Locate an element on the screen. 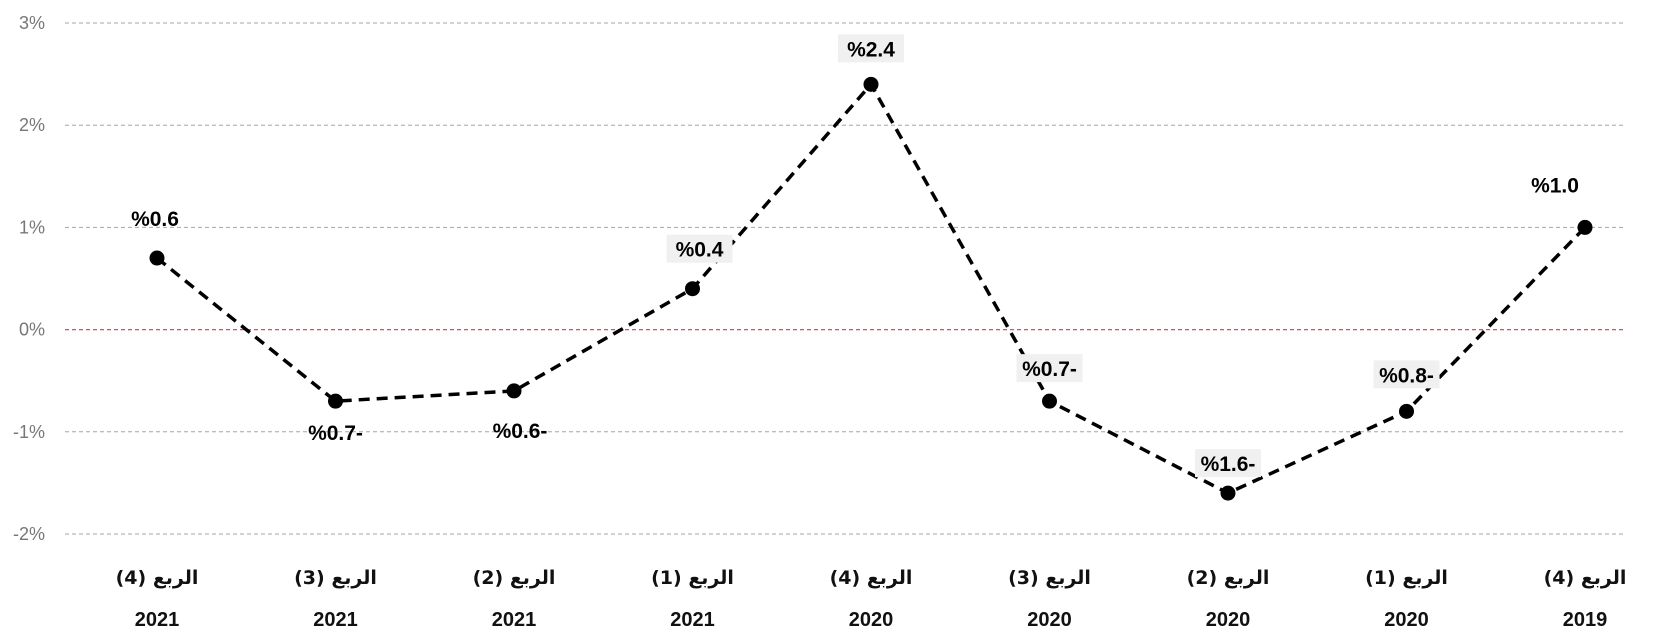 The width and height of the screenshot is (1677, 631). y-tick-label: -1% is located at coordinates (29, 432).